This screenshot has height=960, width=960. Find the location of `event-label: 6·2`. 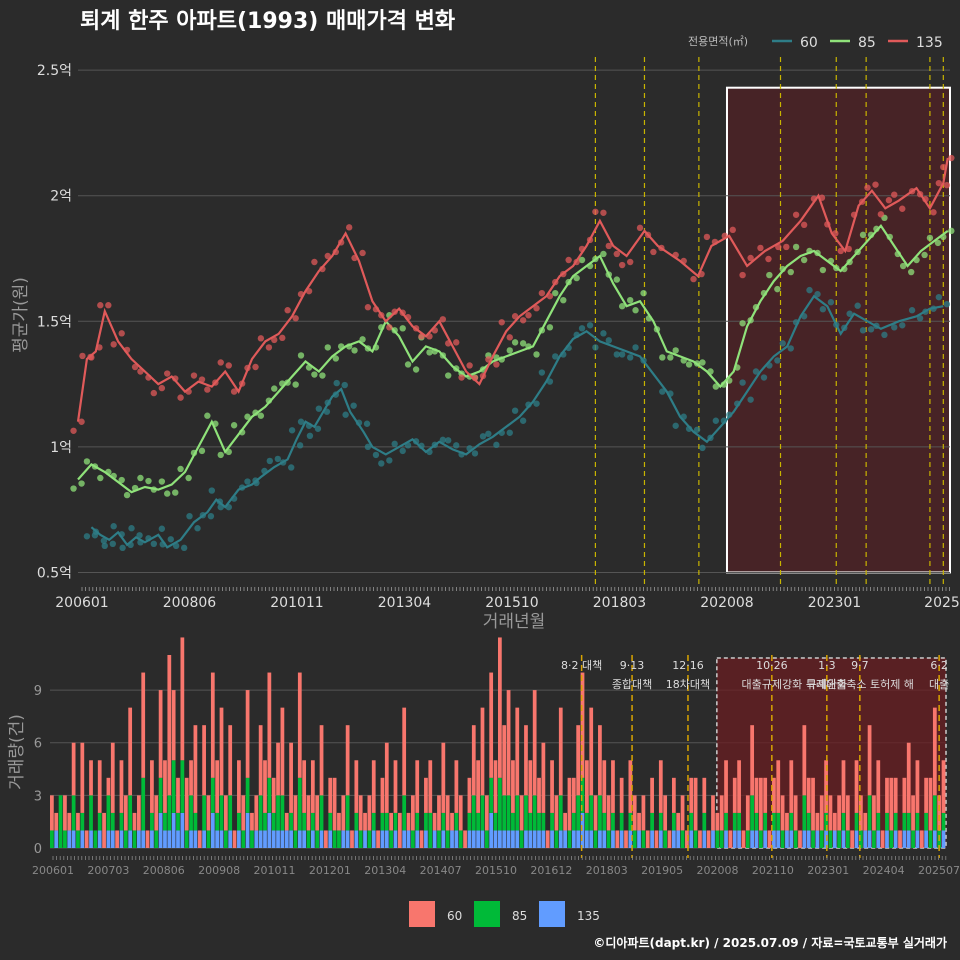

event-label: 6·2 is located at coordinates (939, 665).